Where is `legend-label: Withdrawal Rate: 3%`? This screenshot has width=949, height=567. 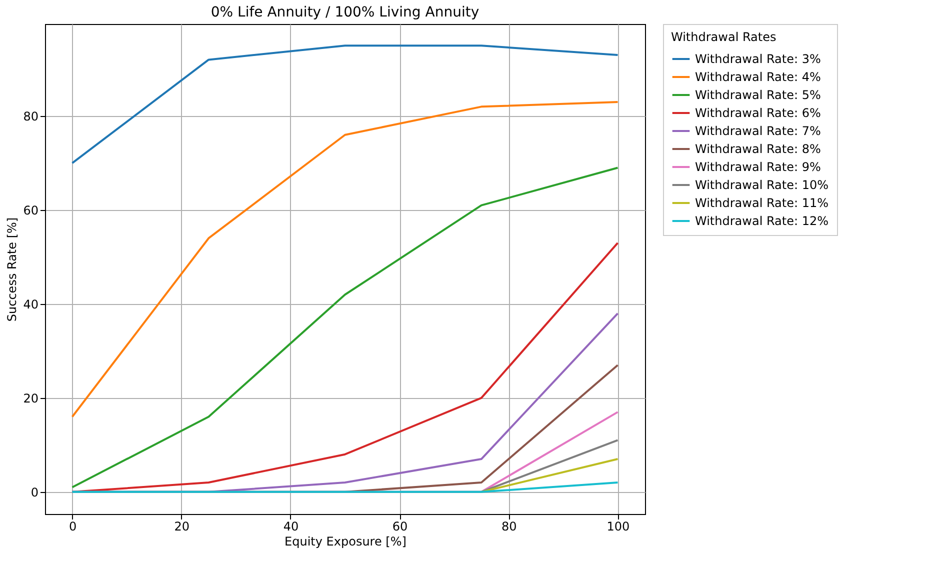
legend-label: Withdrawal Rate: 3% is located at coordinates (758, 59).